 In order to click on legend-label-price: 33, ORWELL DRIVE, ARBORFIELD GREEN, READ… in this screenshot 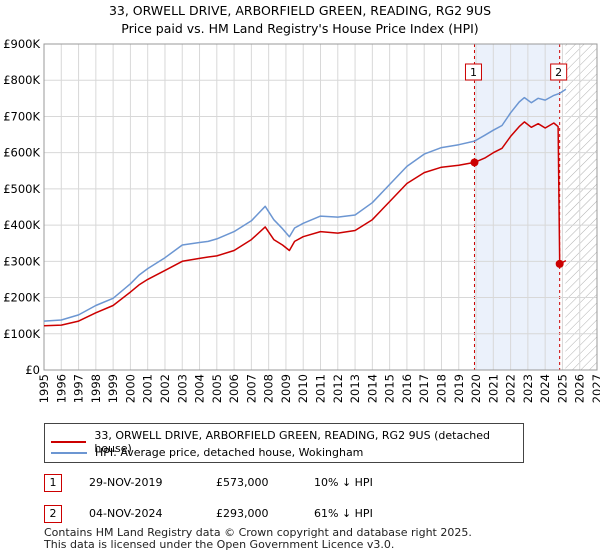, I will do `click(292, 442)`.